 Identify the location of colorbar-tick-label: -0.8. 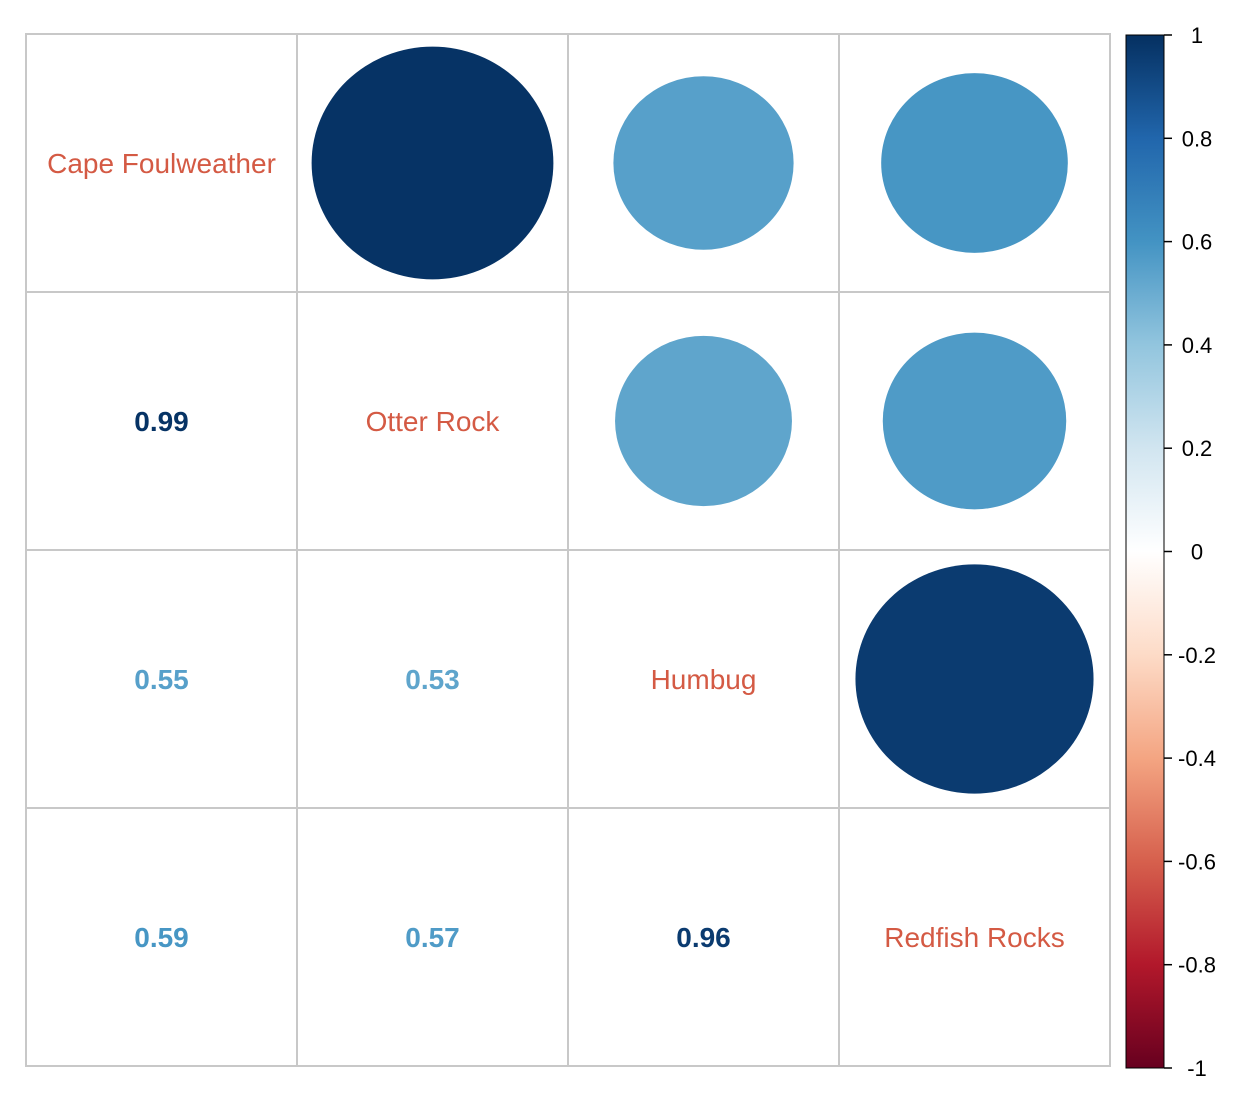
(1197, 965).